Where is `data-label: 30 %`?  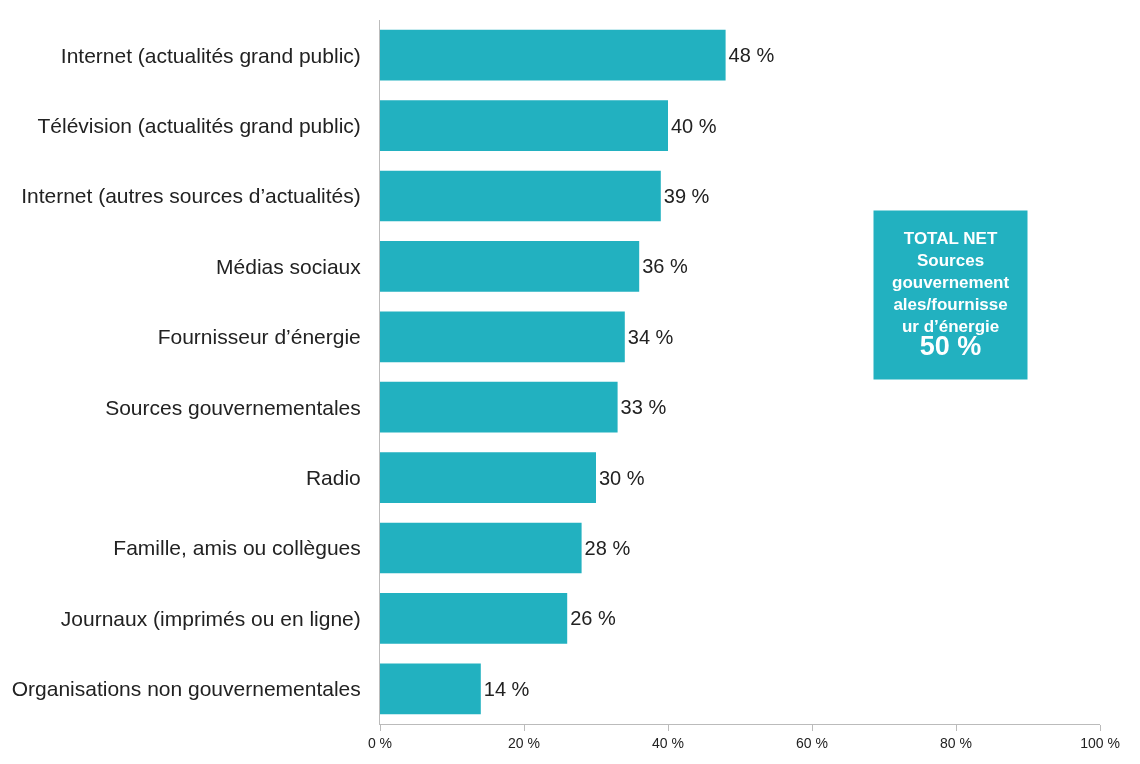
data-label: 30 % is located at coordinates (622, 477).